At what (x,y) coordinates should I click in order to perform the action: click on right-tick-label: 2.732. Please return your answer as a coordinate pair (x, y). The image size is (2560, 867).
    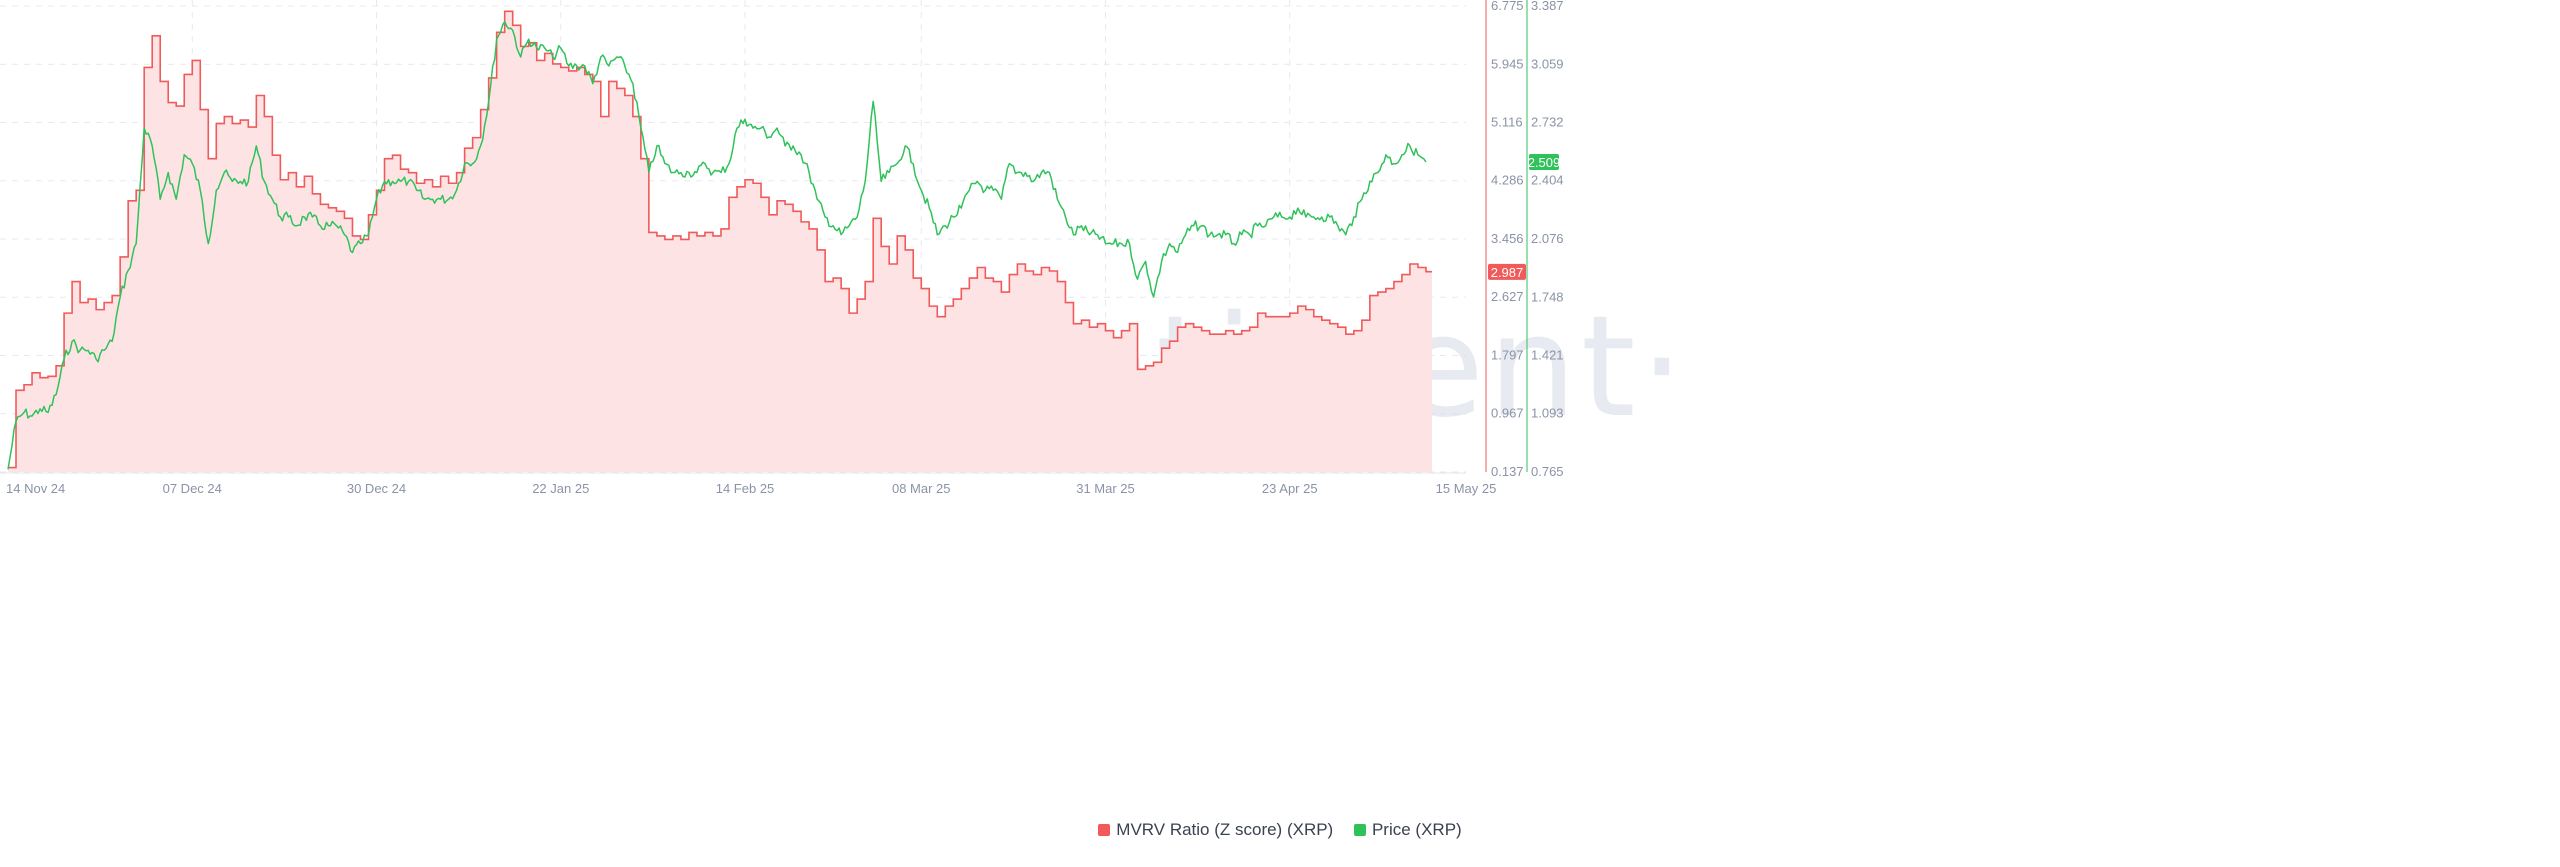
    Looking at the image, I should click on (1547, 121).